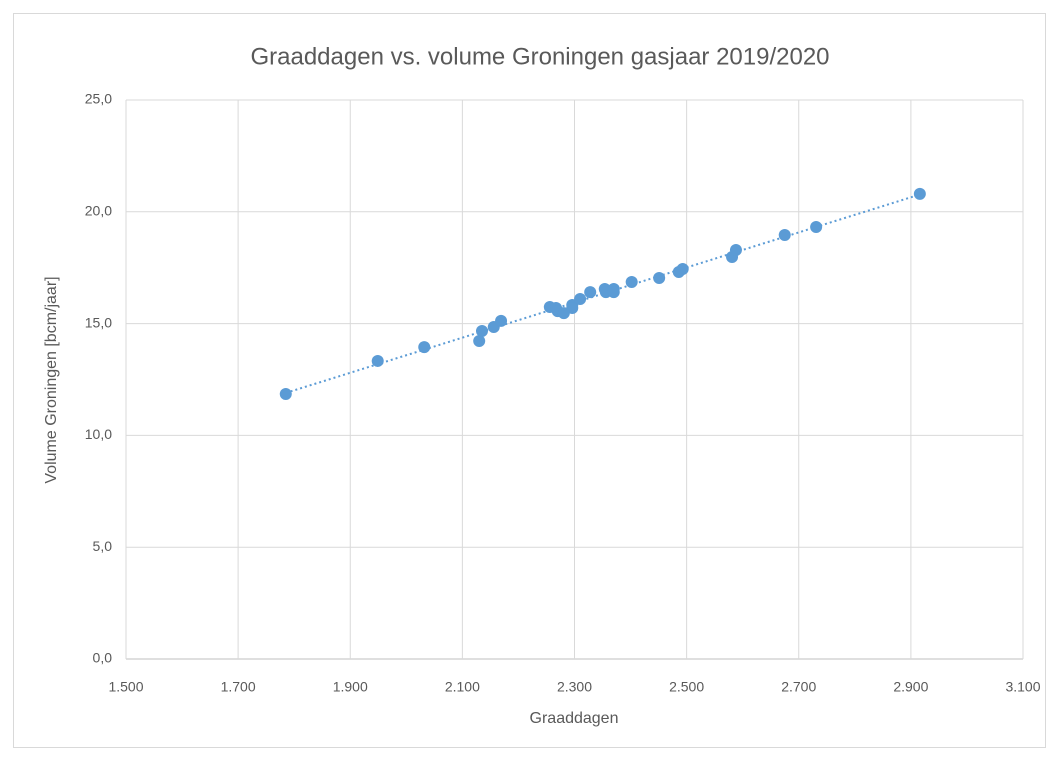  What do you see at coordinates (51, 379) in the screenshot?
I see `y-axis-label: Volume Groningen [bcm/jaar]` at bounding box center [51, 379].